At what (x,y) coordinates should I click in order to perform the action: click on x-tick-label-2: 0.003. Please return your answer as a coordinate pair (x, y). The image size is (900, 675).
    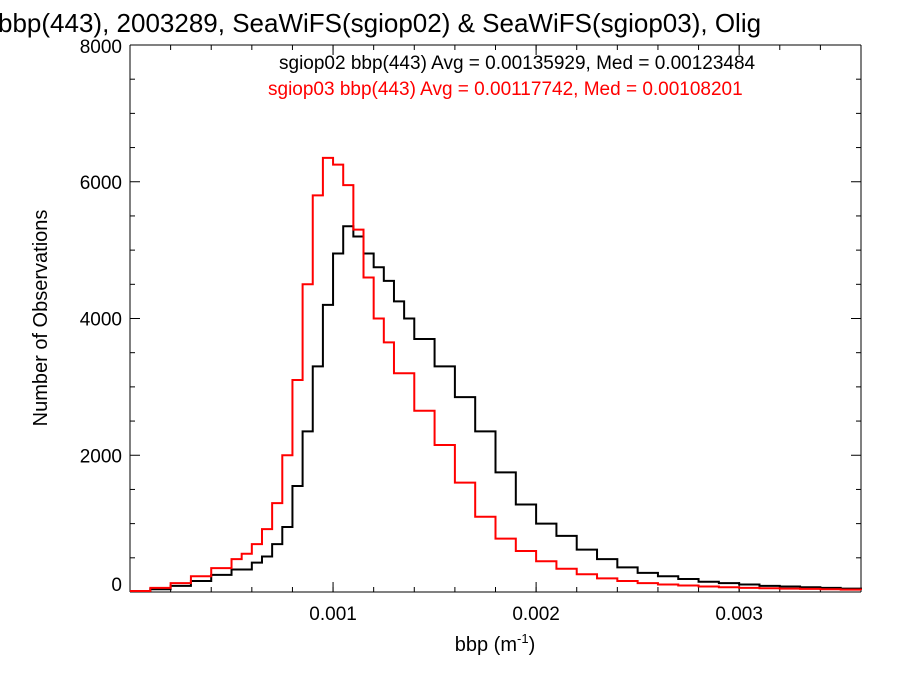
    Looking at the image, I should click on (739, 614).